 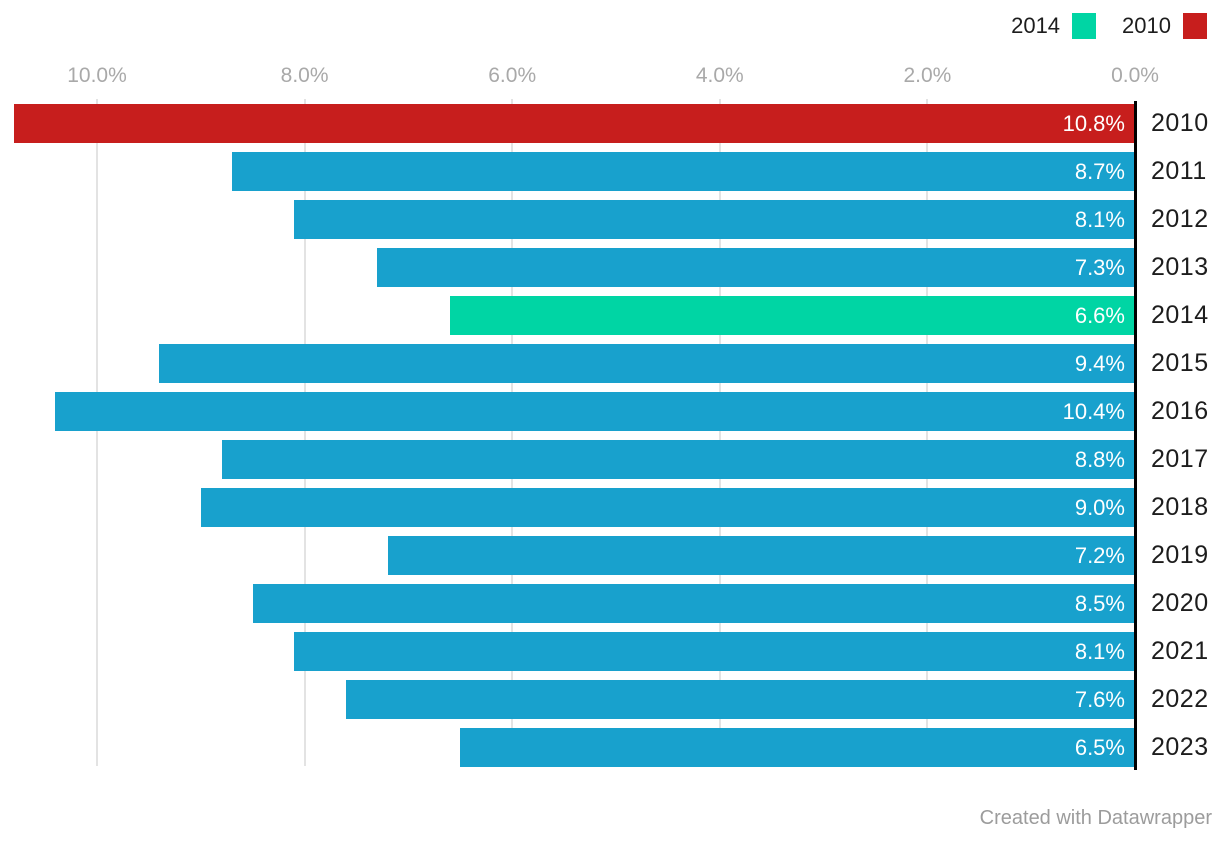 I want to click on legend-label-2014: 2014, so click(x=1036, y=25).